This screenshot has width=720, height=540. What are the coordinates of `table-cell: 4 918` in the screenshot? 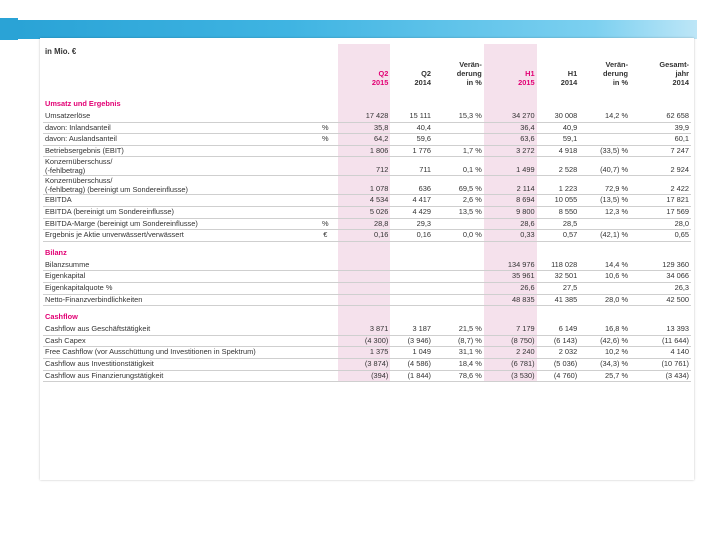 It's located at (558, 151).